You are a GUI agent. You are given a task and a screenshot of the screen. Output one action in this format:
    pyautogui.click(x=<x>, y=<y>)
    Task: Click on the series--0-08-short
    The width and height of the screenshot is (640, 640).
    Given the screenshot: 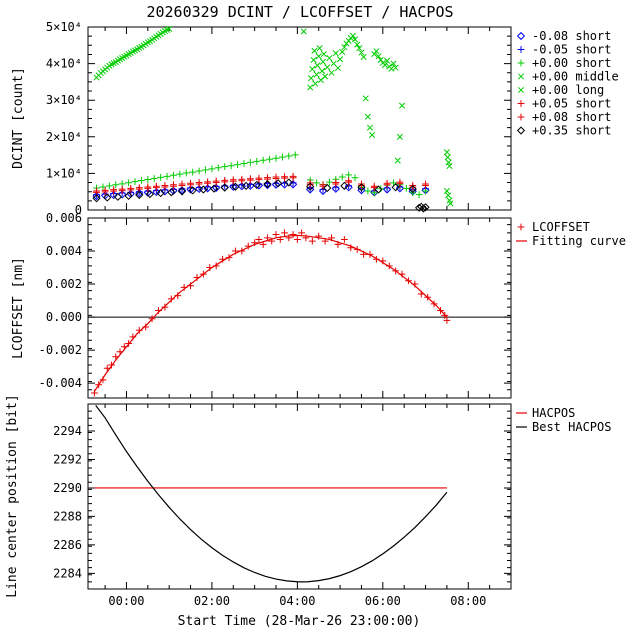 What is the action you would take?
    pyautogui.click(x=261, y=183)
    